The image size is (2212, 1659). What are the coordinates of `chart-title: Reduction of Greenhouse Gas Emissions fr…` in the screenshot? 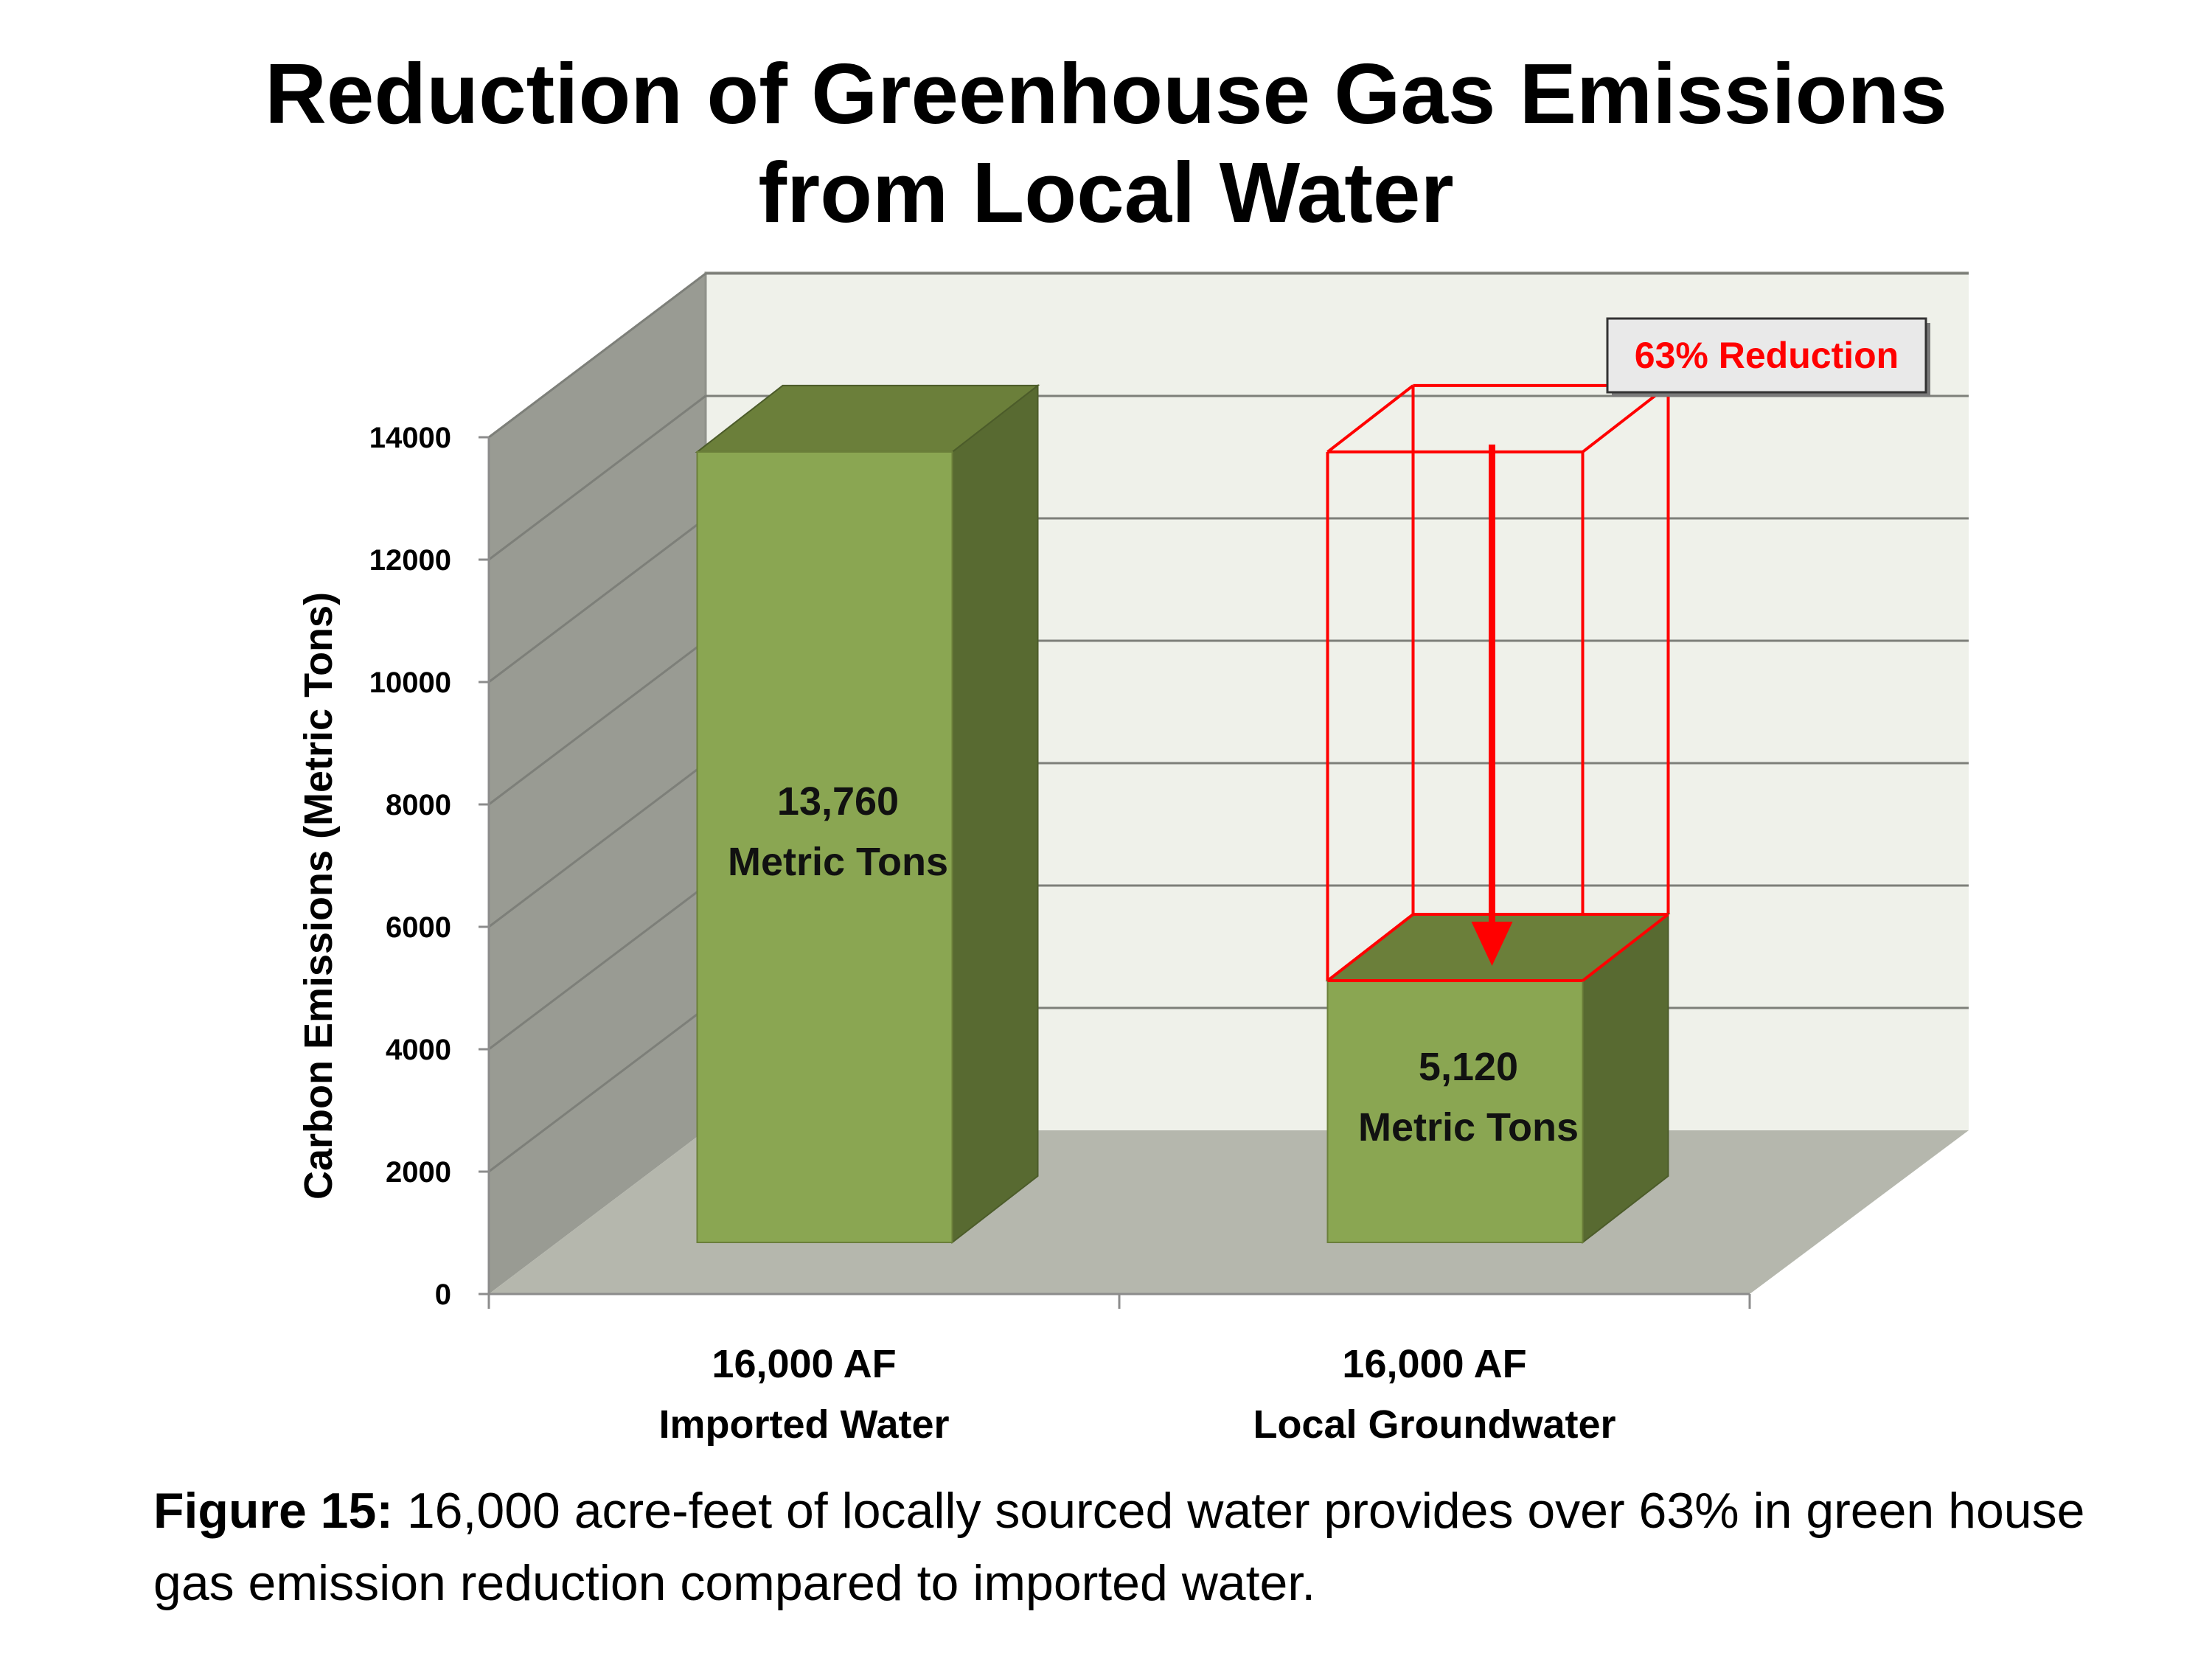 It's located at (1106, 143).